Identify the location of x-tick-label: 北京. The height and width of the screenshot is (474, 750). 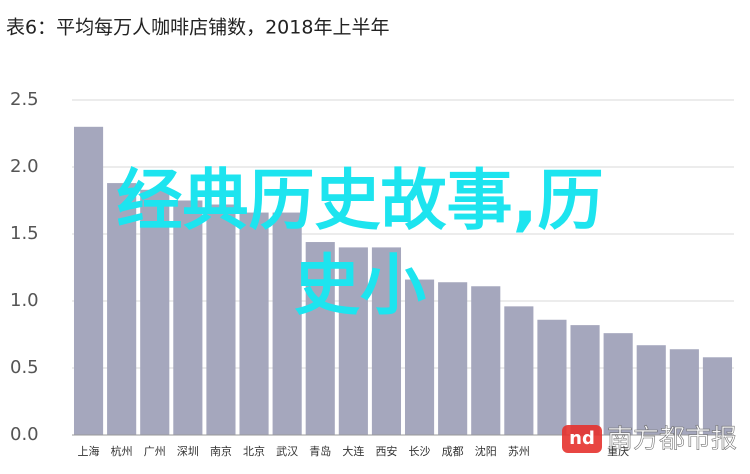
(254, 451).